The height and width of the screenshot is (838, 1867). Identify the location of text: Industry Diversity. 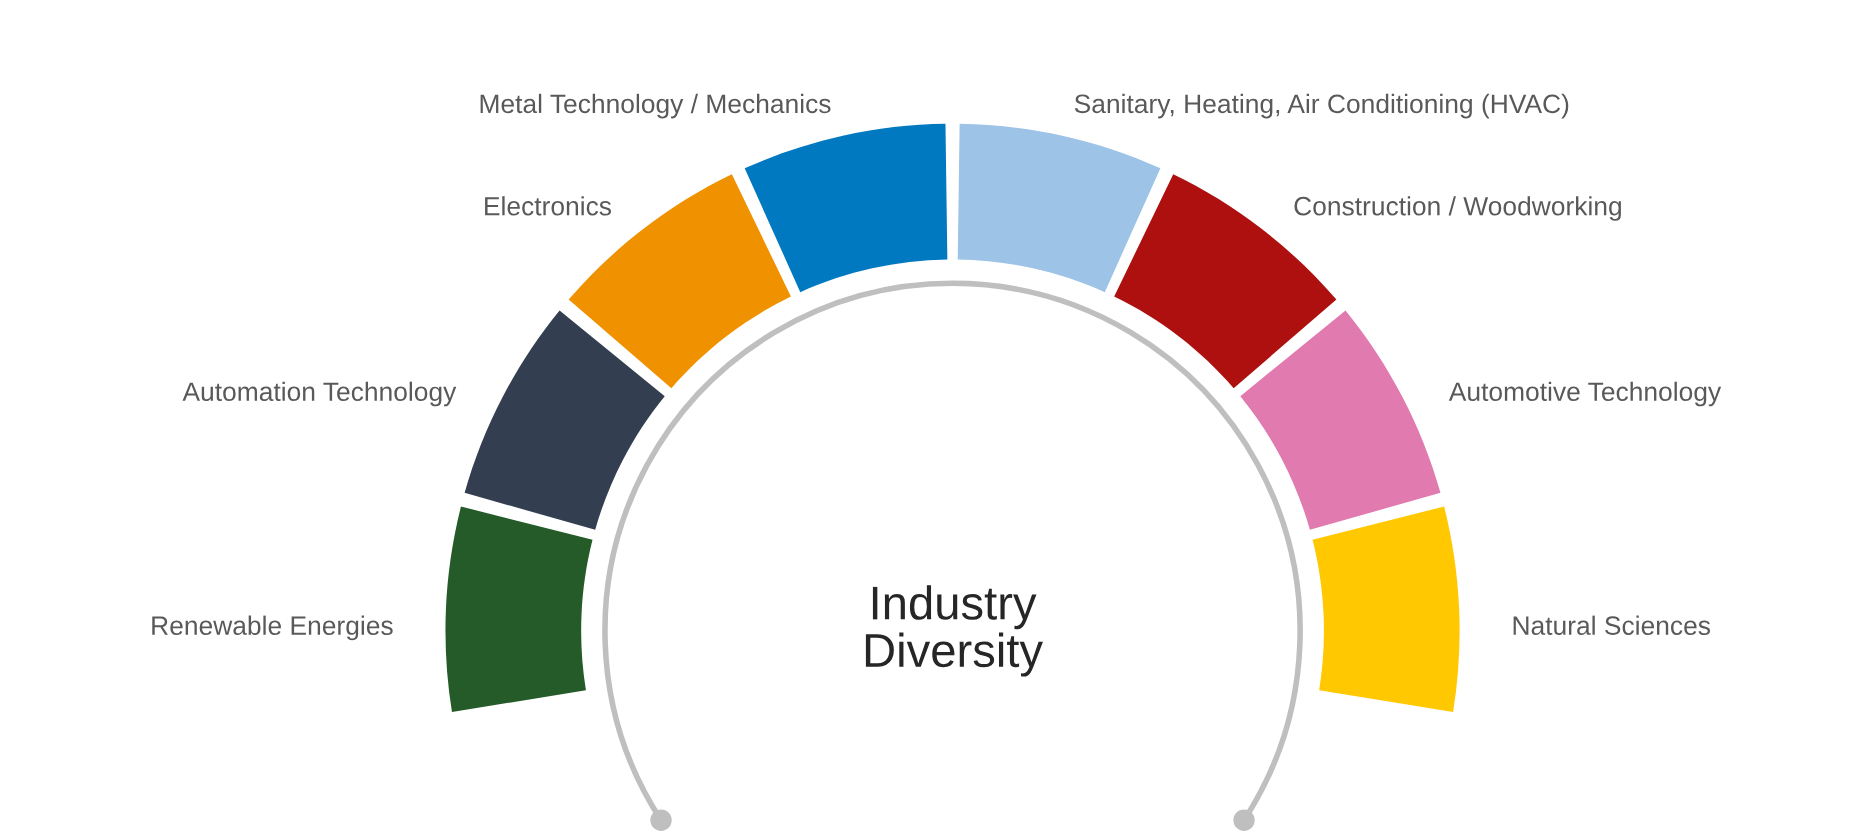
(954, 631).